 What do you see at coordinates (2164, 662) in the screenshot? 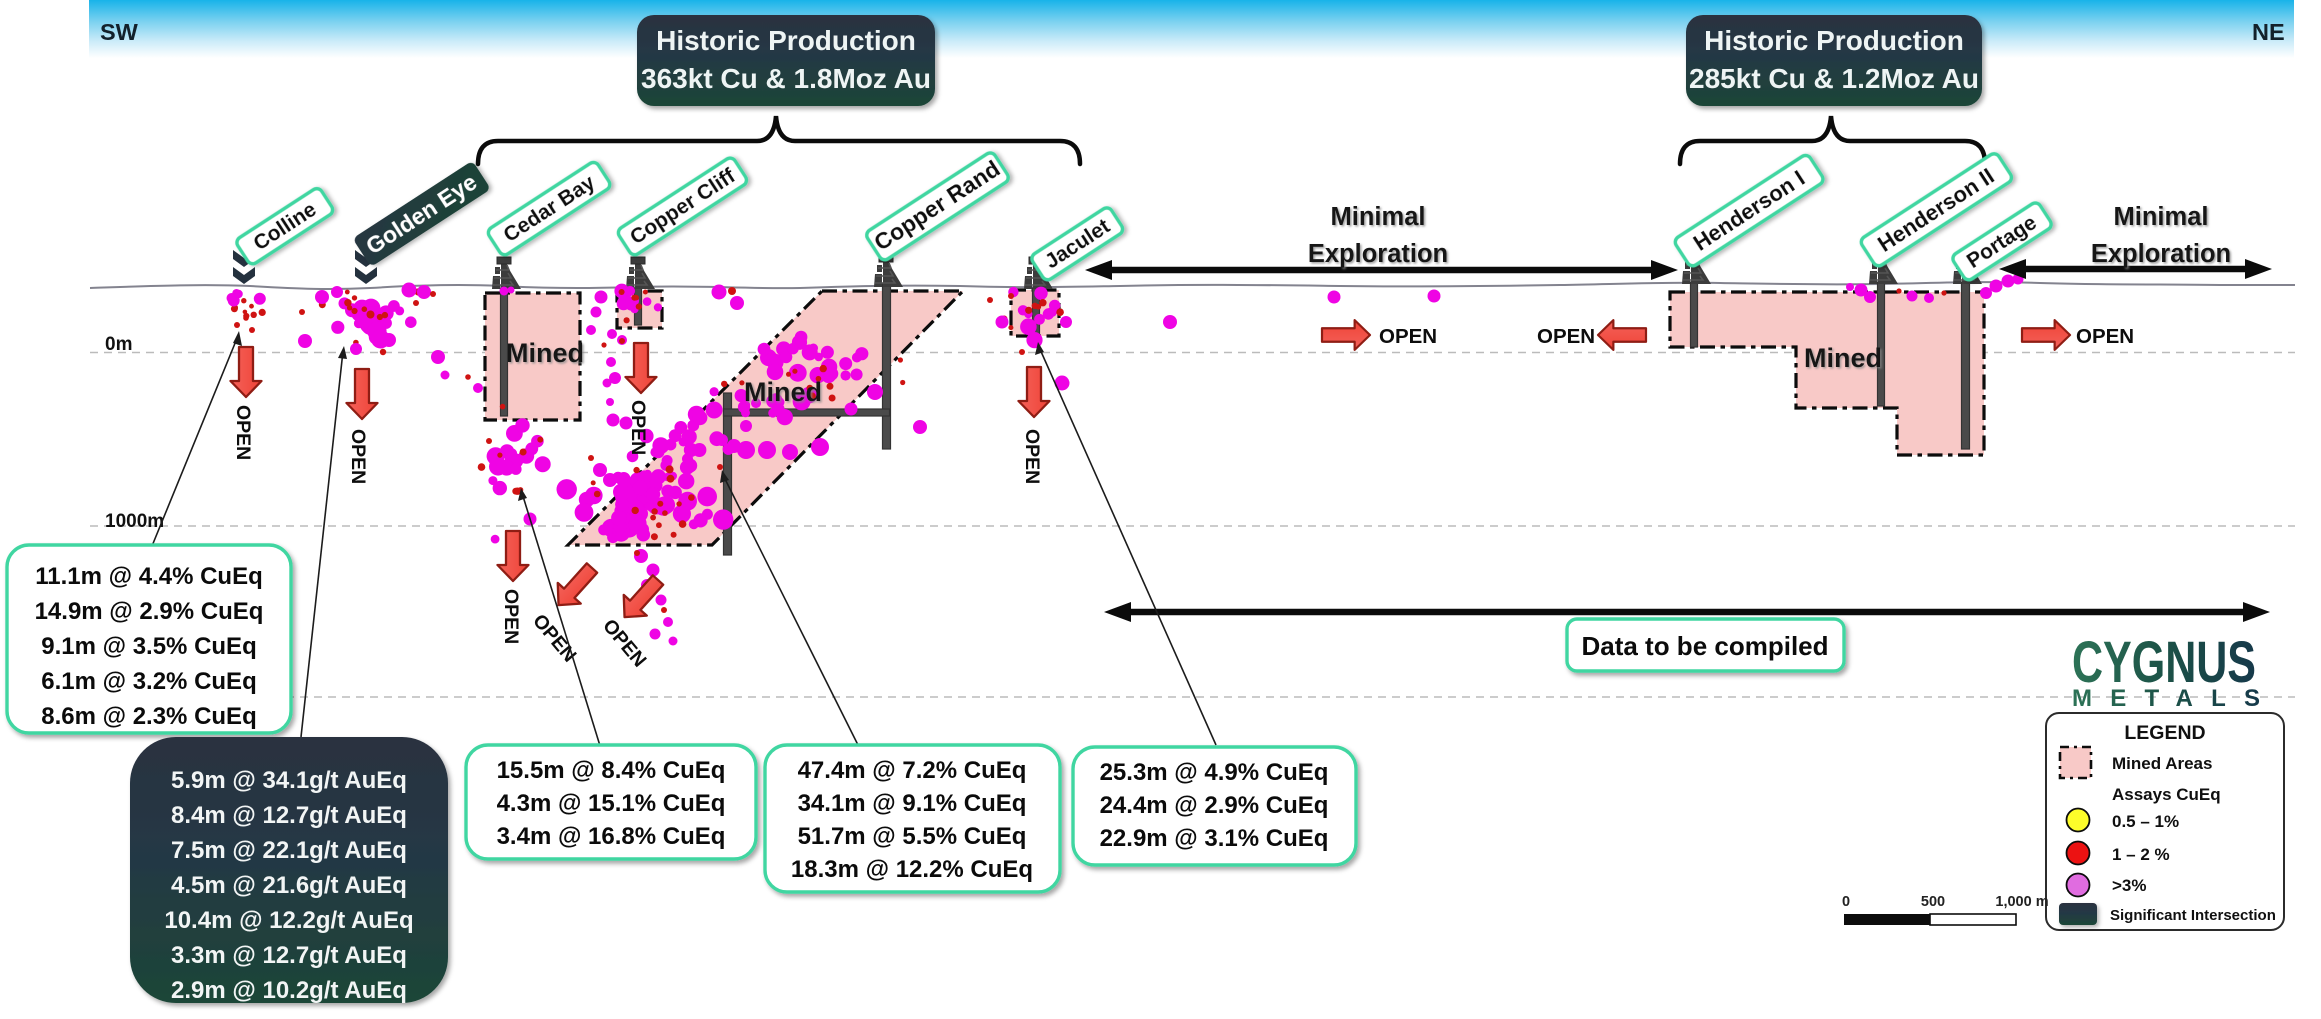
I see `svg-text: CYGNUS` at bounding box center [2164, 662].